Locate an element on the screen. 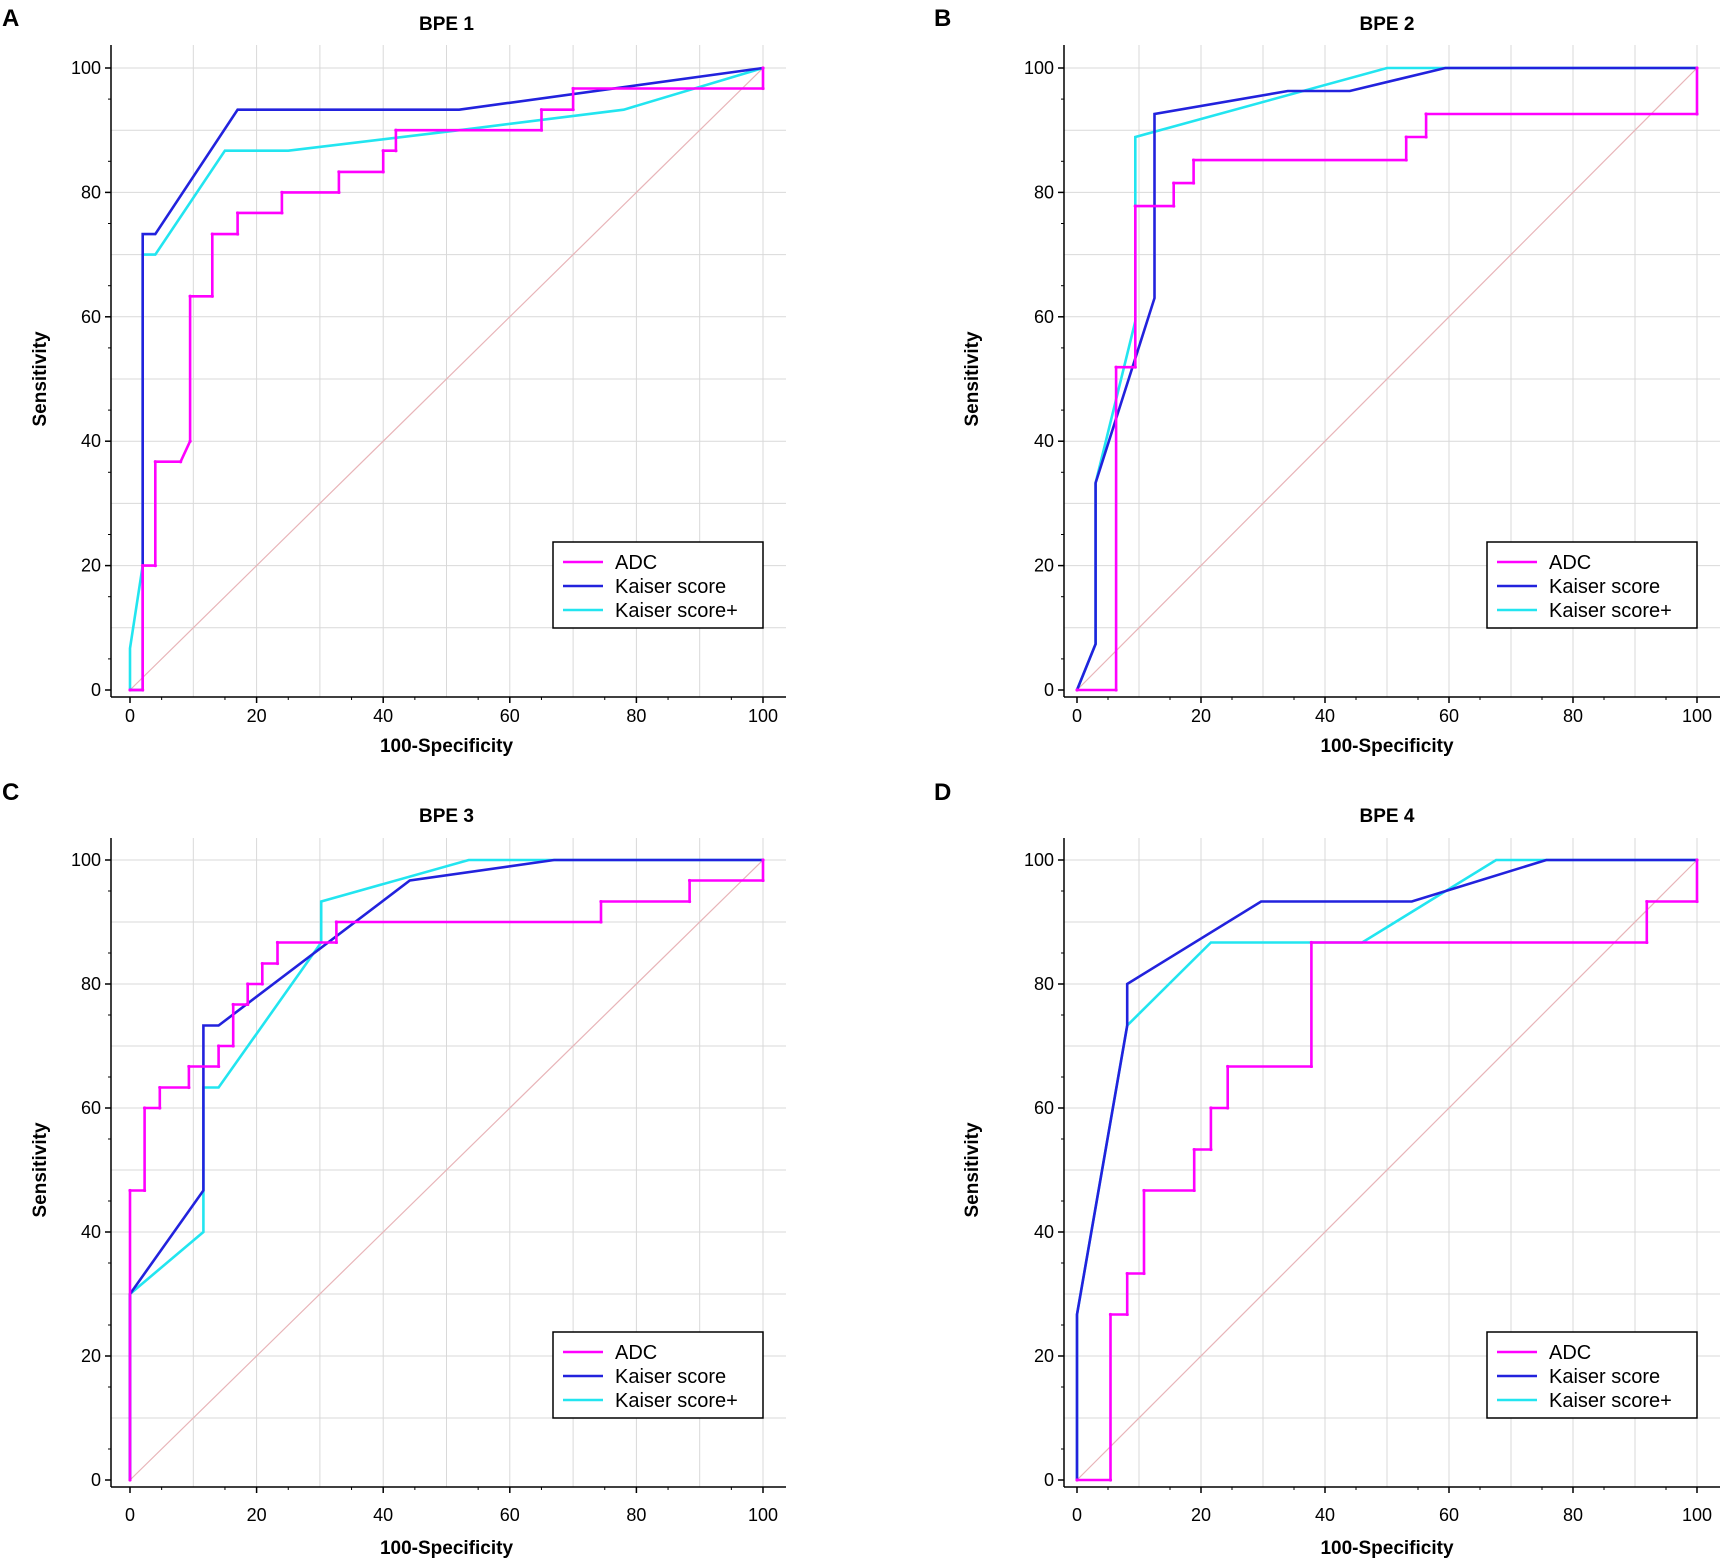  panel-letter: B is located at coordinates (942, 18).